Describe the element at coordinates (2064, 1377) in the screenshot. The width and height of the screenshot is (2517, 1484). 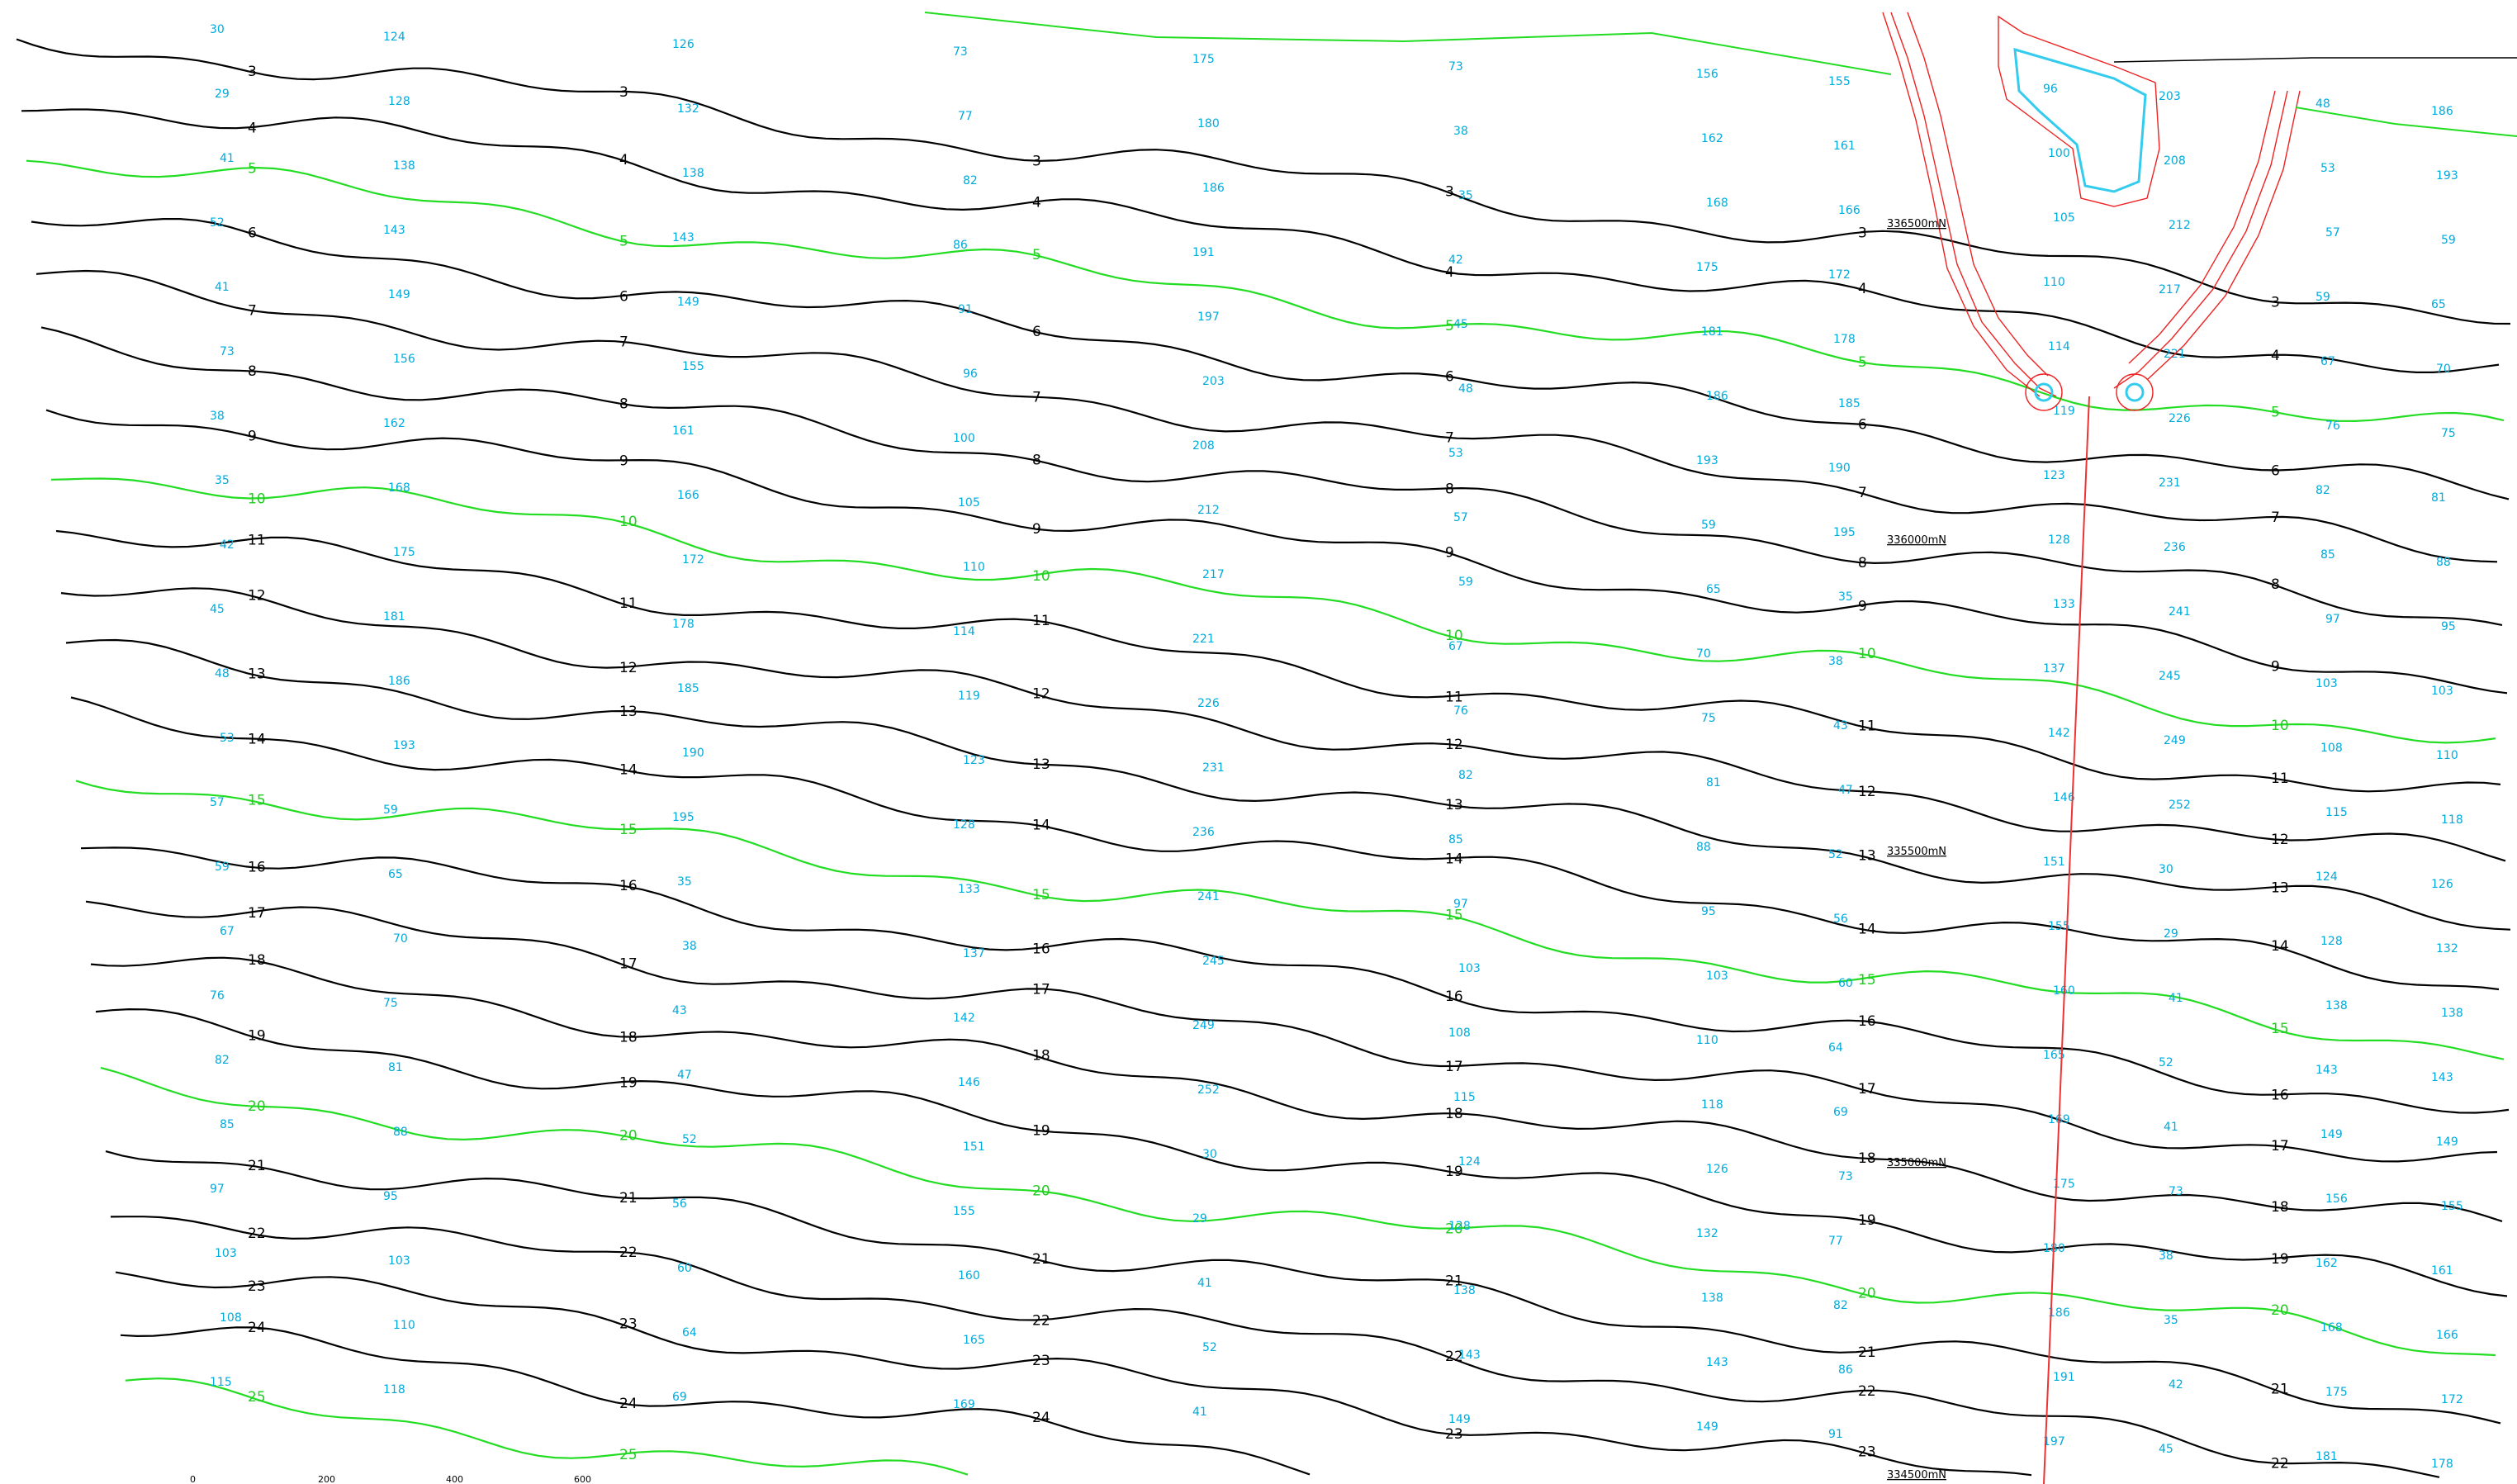
I see `sounding-value: 191` at that location.